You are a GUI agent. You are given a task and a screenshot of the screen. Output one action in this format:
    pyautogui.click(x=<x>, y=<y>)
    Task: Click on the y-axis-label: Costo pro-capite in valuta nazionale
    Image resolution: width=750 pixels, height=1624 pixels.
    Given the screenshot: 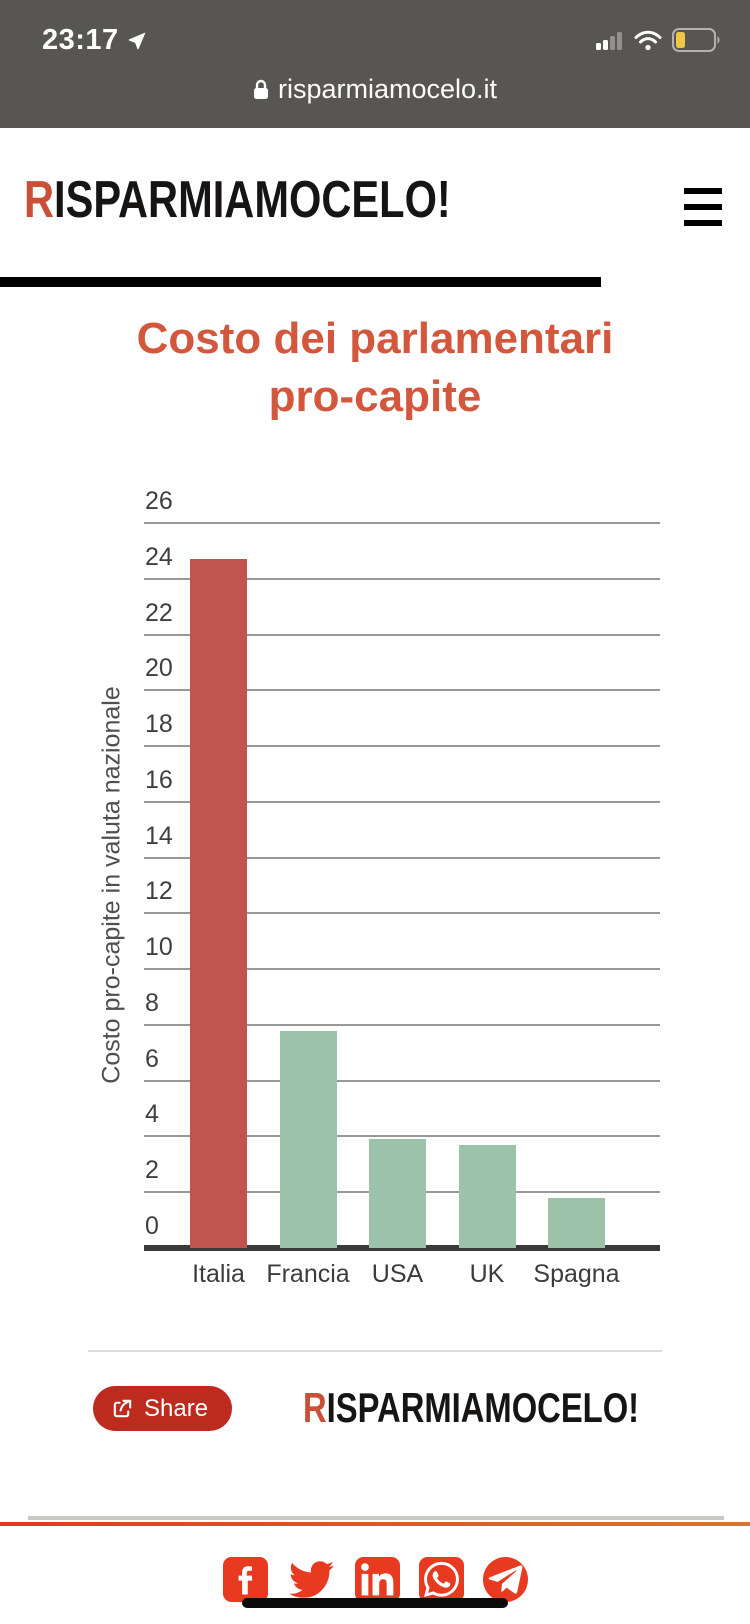 What is the action you would take?
    pyautogui.click(x=111, y=885)
    